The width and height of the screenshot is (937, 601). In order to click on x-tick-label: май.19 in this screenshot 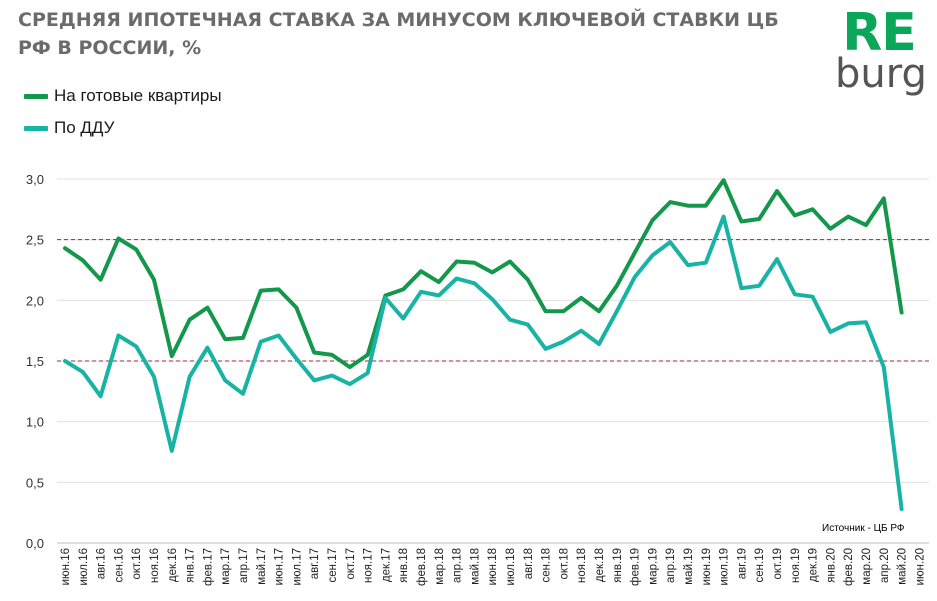, I will do `click(689, 566)`.